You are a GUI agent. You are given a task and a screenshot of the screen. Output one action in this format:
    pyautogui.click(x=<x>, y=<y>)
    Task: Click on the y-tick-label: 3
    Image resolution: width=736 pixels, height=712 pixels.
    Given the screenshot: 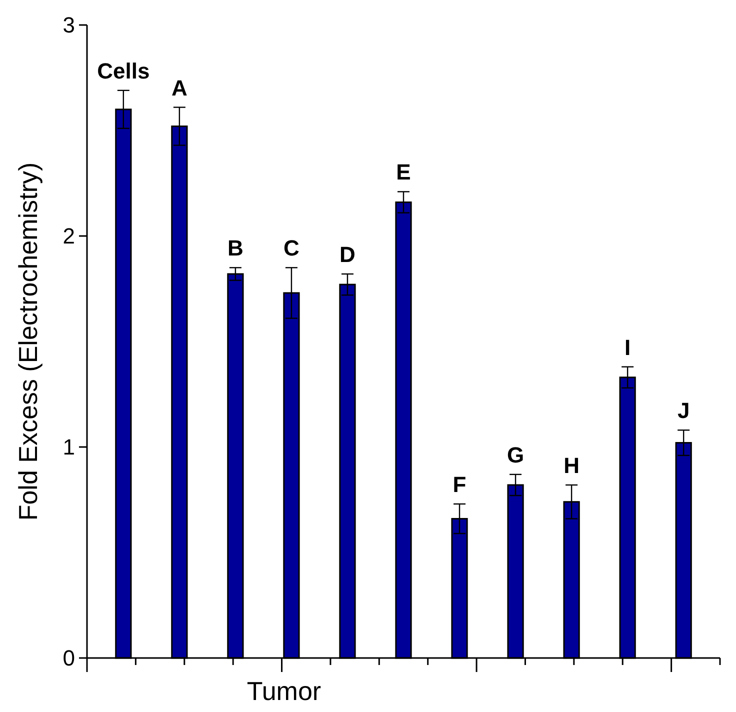 What is the action you would take?
    pyautogui.click(x=68, y=25)
    